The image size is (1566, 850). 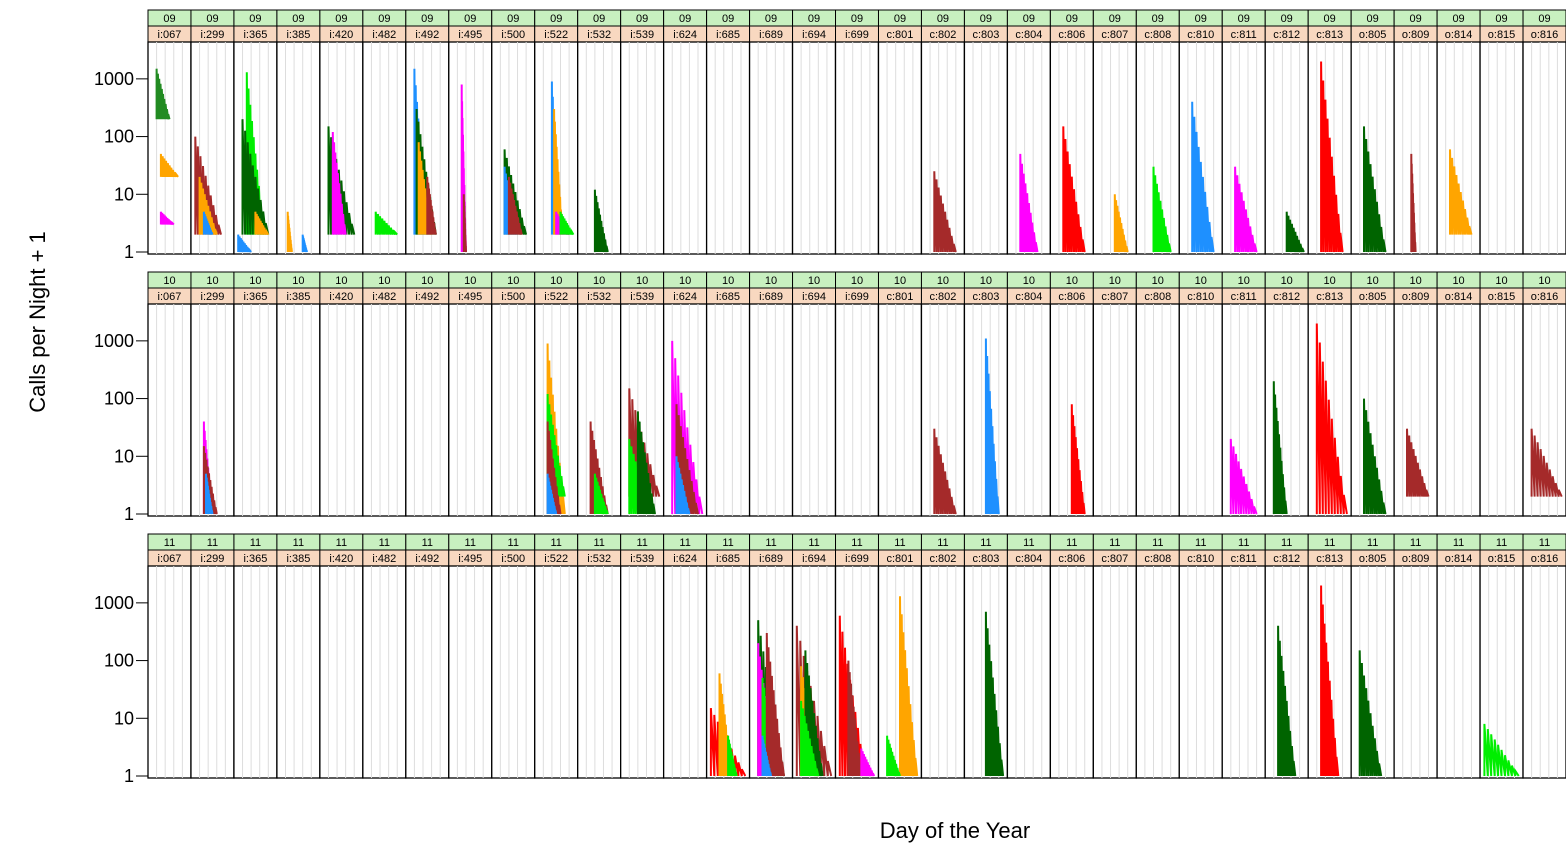 What do you see at coordinates (37, 322) in the screenshot?
I see `y-axis-label: Calls per Night + 1` at bounding box center [37, 322].